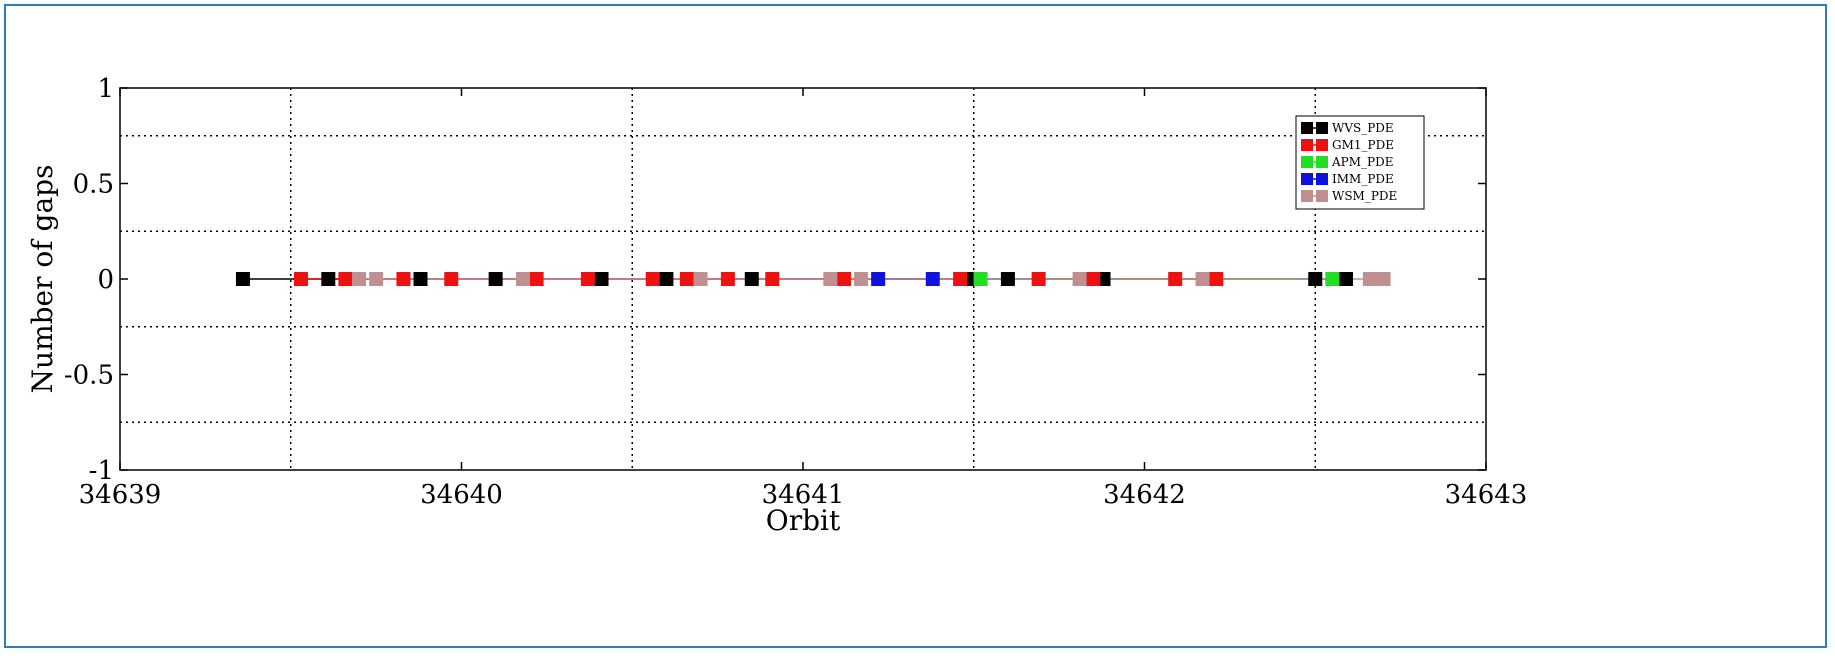  What do you see at coordinates (803, 495) in the screenshot?
I see `x-tick-label: 34641` at bounding box center [803, 495].